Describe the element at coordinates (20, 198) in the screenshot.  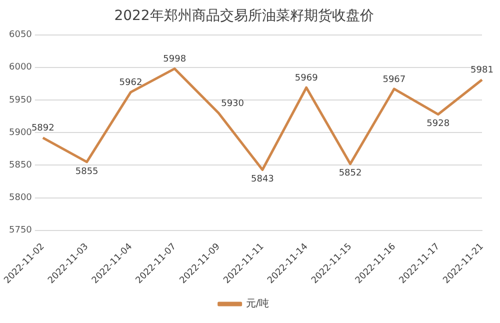
I see `y-tick-label: 5800` at that location.